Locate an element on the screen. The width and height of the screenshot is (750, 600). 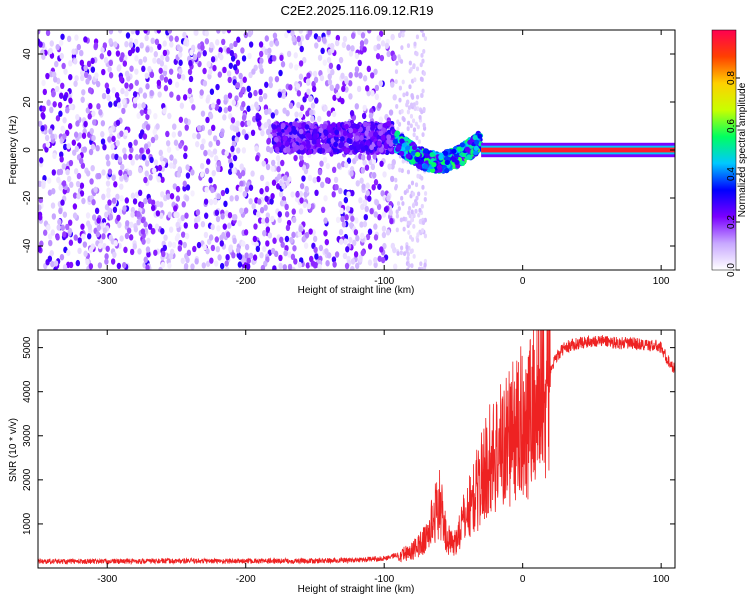
colorbar-gradient is located at coordinates (724, 150).